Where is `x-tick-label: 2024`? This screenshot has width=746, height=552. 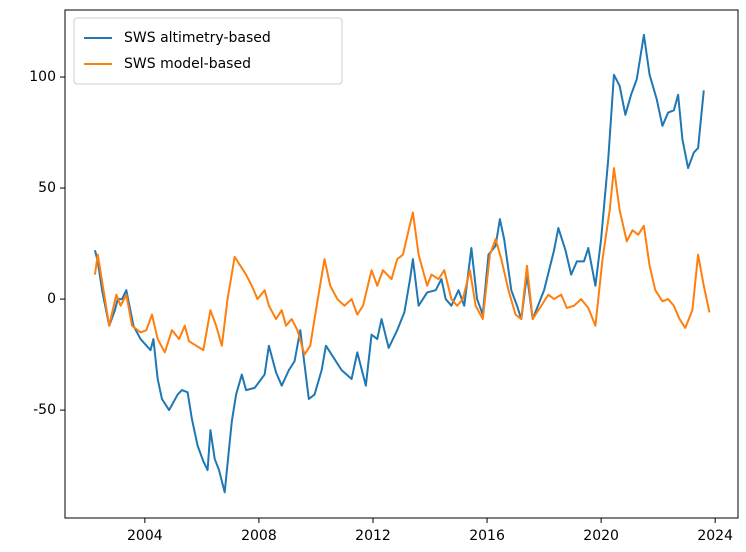
x-tick-label: 2024 is located at coordinates (715, 536).